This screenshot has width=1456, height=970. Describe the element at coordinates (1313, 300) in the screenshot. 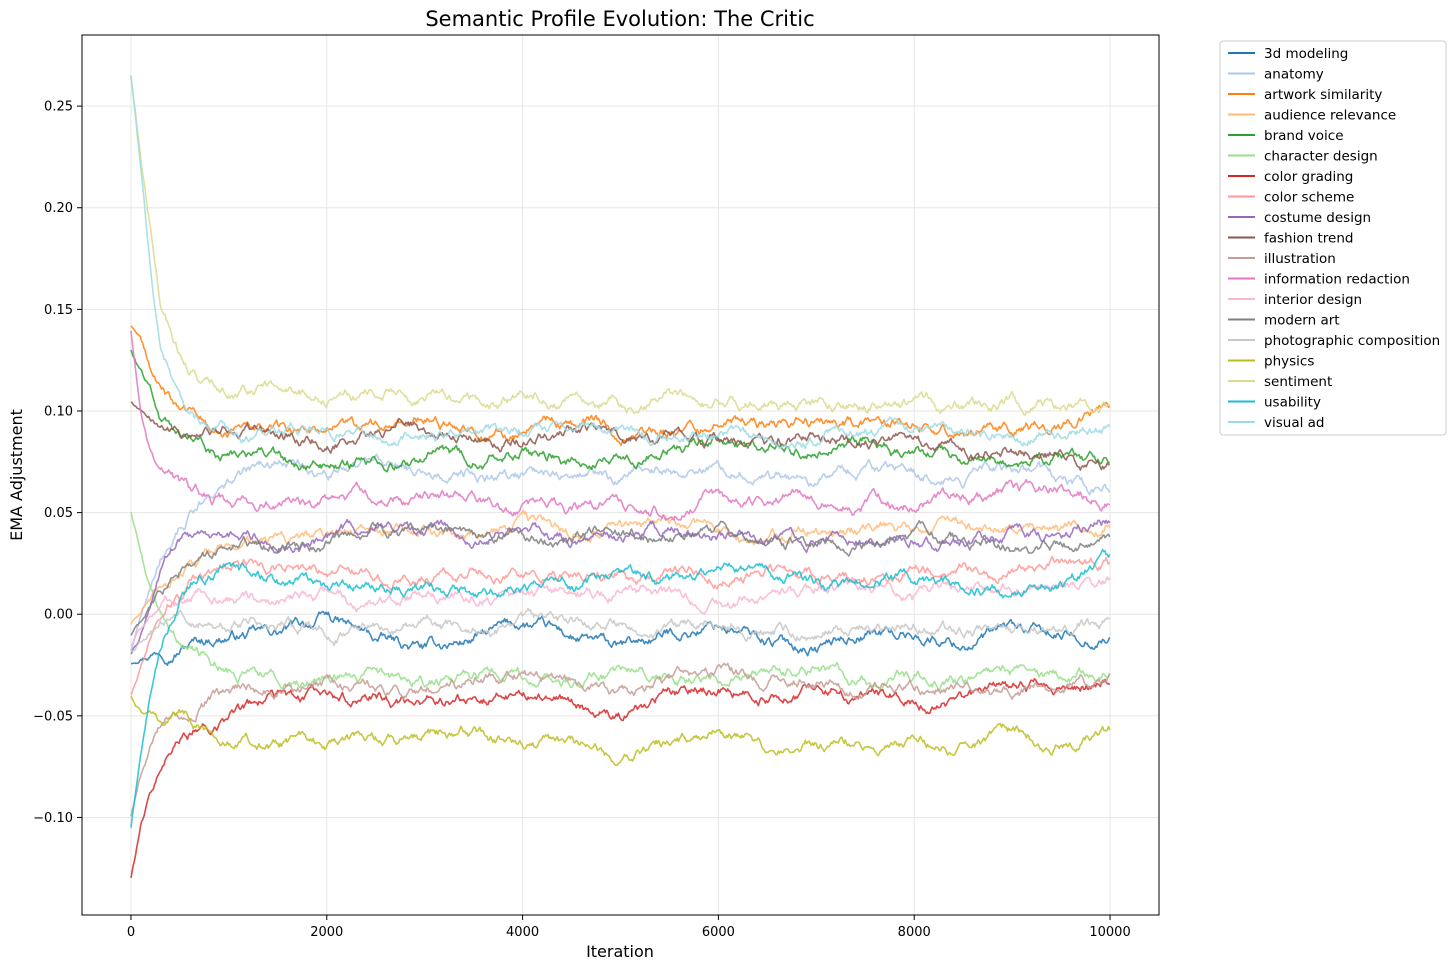

I see `legend-label: interior design` at that location.